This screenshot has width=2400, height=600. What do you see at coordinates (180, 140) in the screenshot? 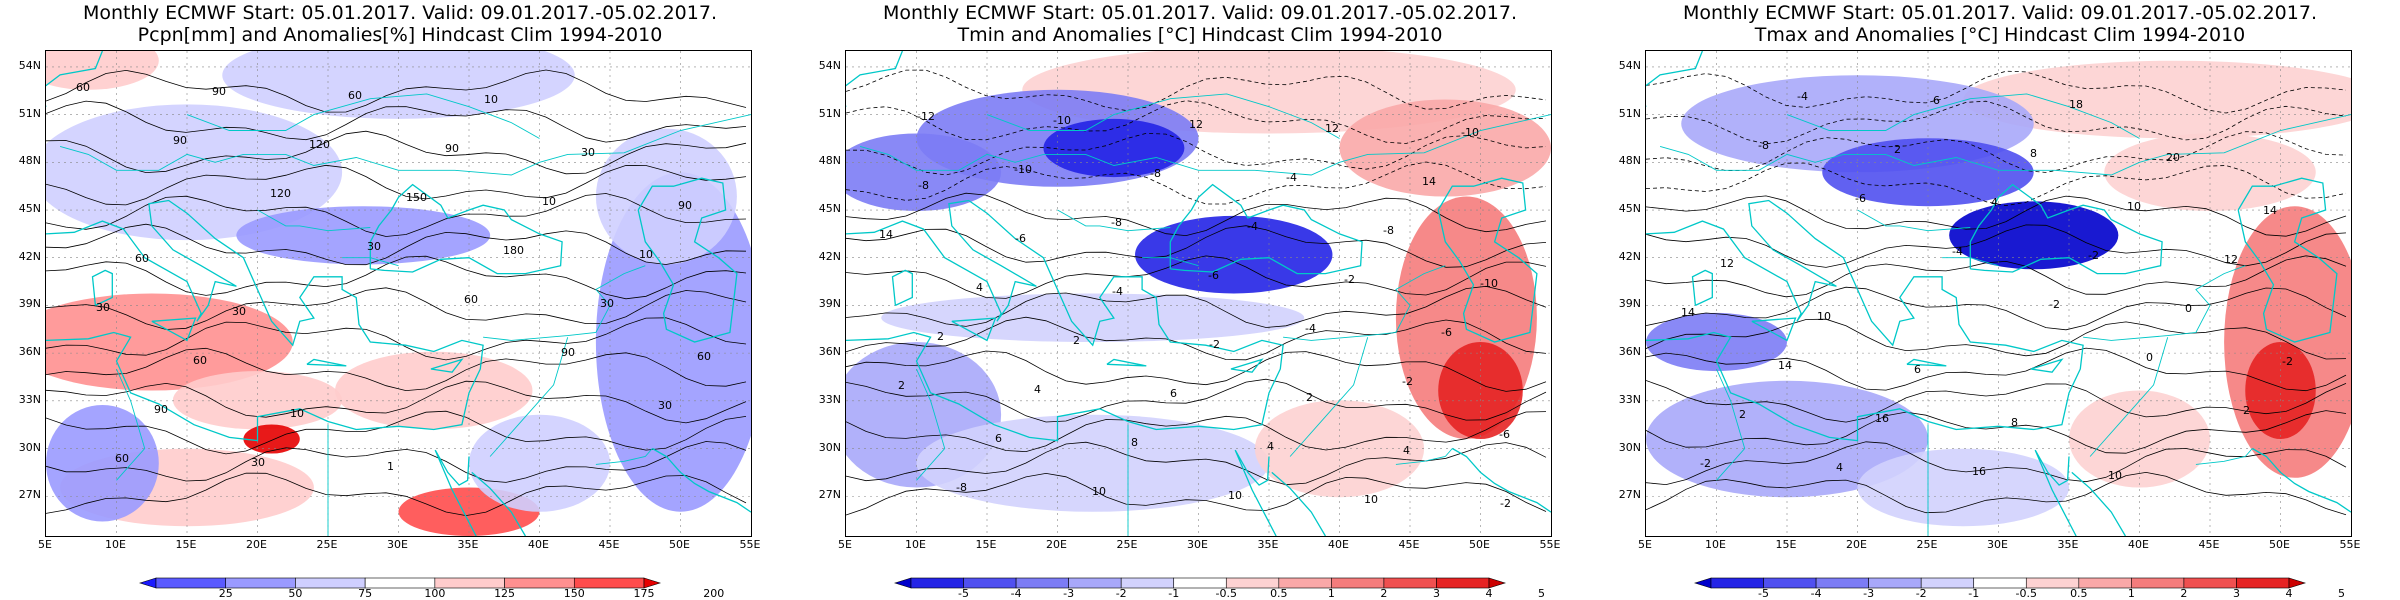
I see `contour-value-label: 90` at bounding box center [180, 140].